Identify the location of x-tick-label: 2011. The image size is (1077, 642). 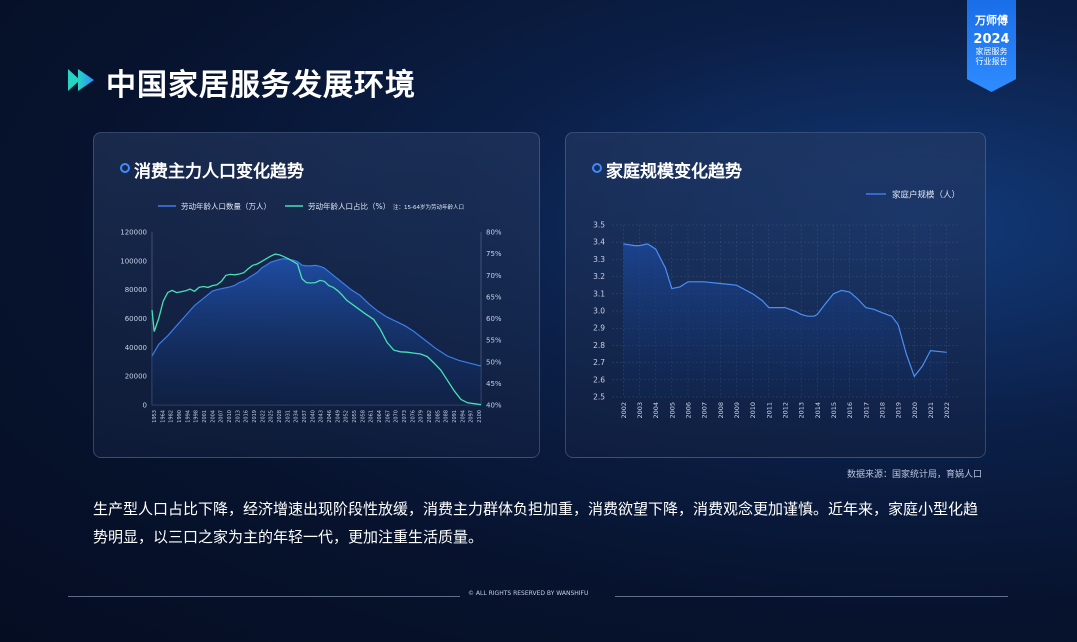
(769, 410).